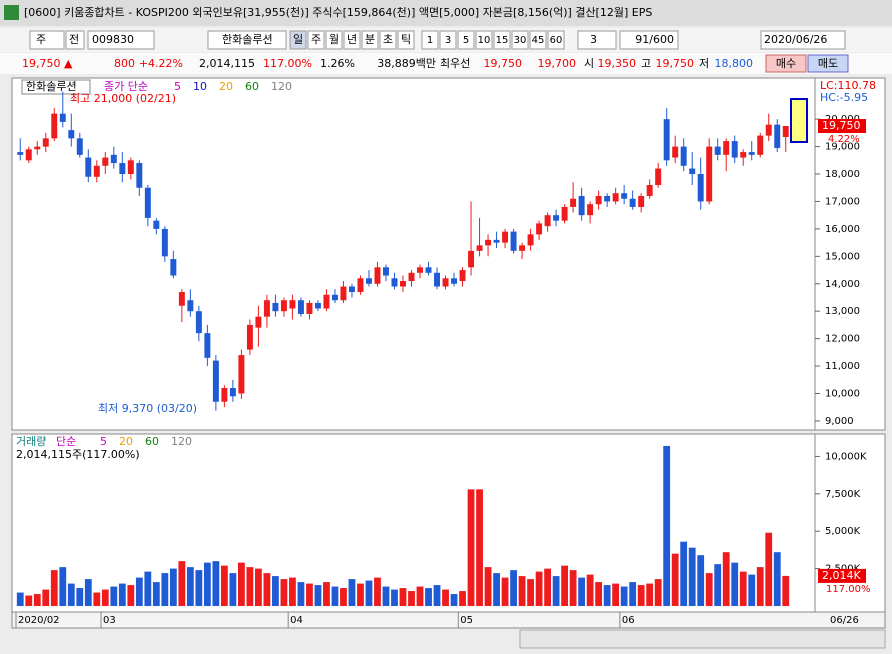 This screenshot has width=892, height=654. I want to click on legend-ma-period: 60, so click(252, 86).